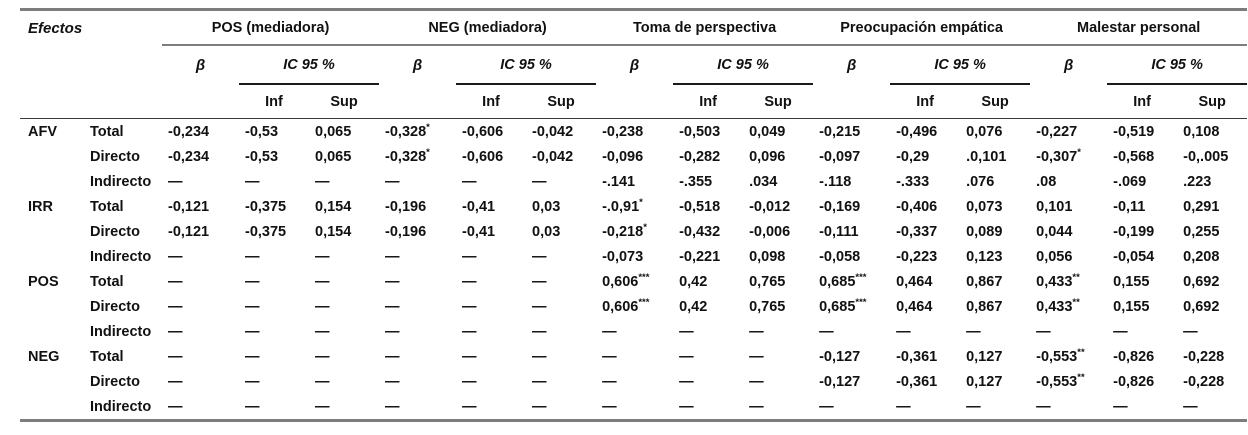 The width and height of the screenshot is (1248, 435). Describe the element at coordinates (986, 156) in the screenshot. I see `table-cell: .0,101` at that location.